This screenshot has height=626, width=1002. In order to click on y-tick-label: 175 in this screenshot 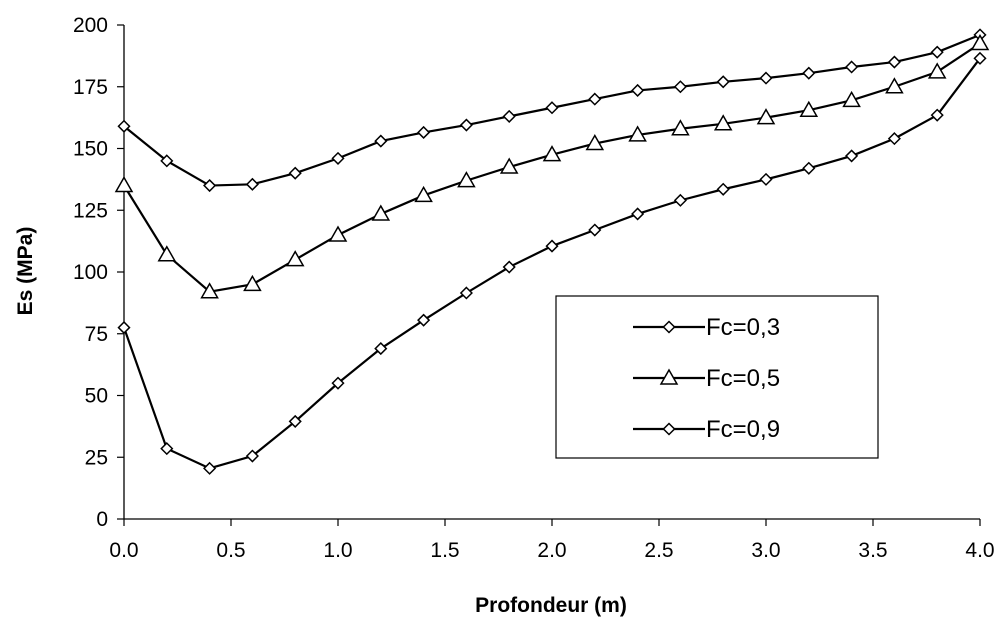, I will do `click(90, 87)`.